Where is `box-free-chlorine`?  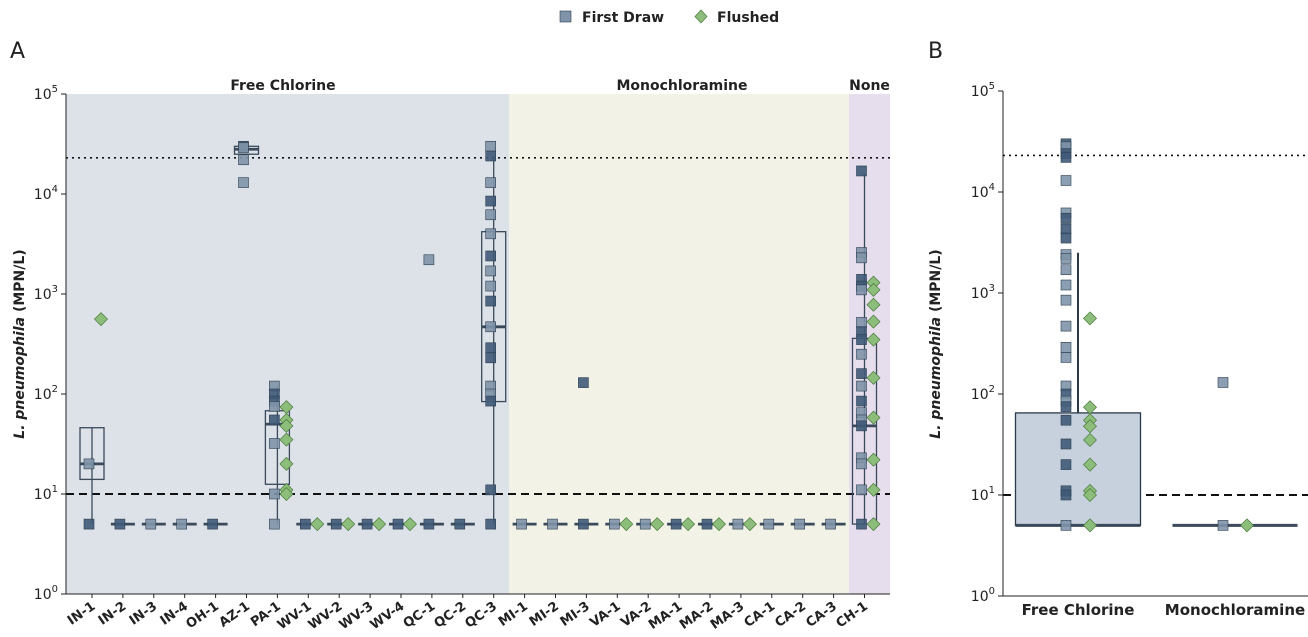 box-free-chlorine is located at coordinates (1078, 389).